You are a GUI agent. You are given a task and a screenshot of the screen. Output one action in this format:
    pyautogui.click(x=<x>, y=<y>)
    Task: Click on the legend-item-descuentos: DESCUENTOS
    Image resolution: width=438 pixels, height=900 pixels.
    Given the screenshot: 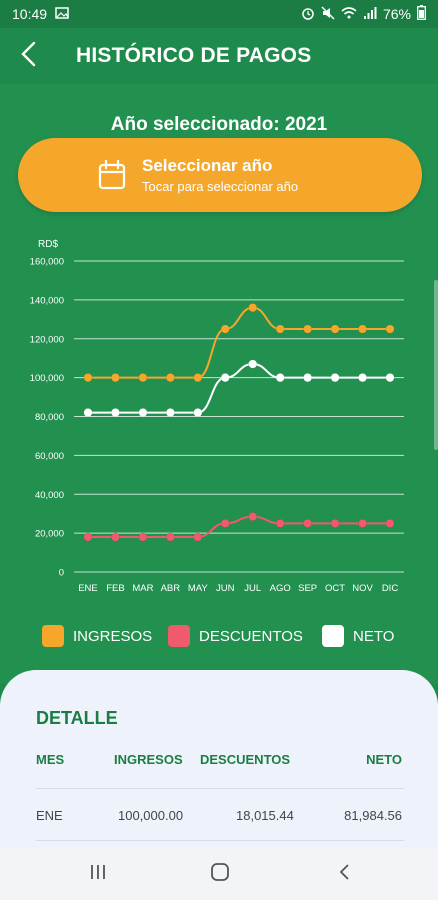 What is the action you would take?
    pyautogui.click(x=235, y=636)
    